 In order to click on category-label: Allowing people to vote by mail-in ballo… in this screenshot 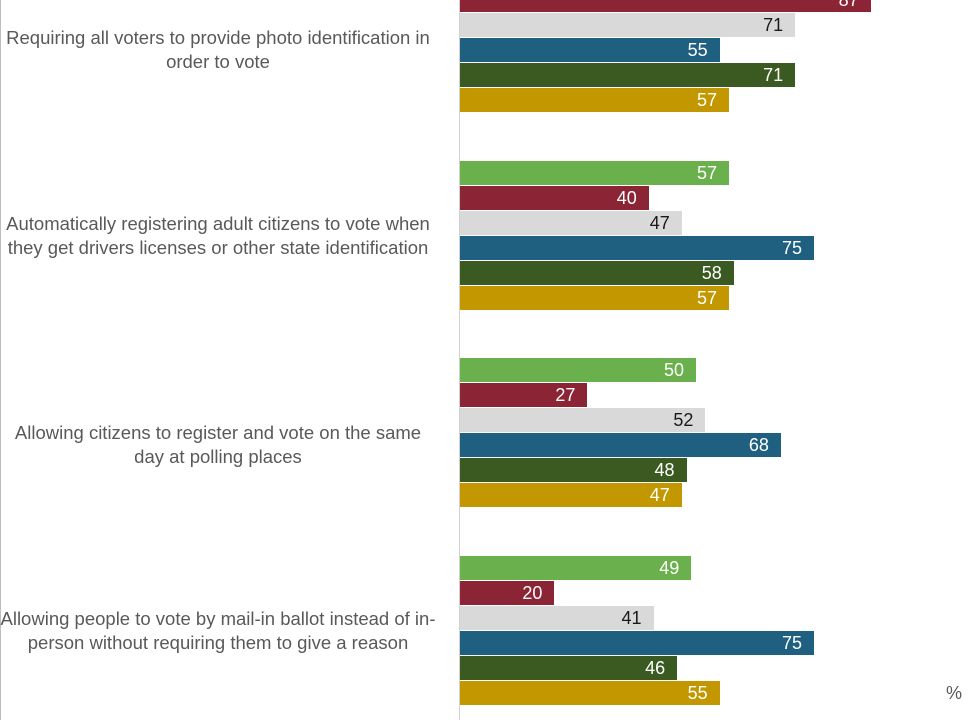, I will do `click(218, 630)`.